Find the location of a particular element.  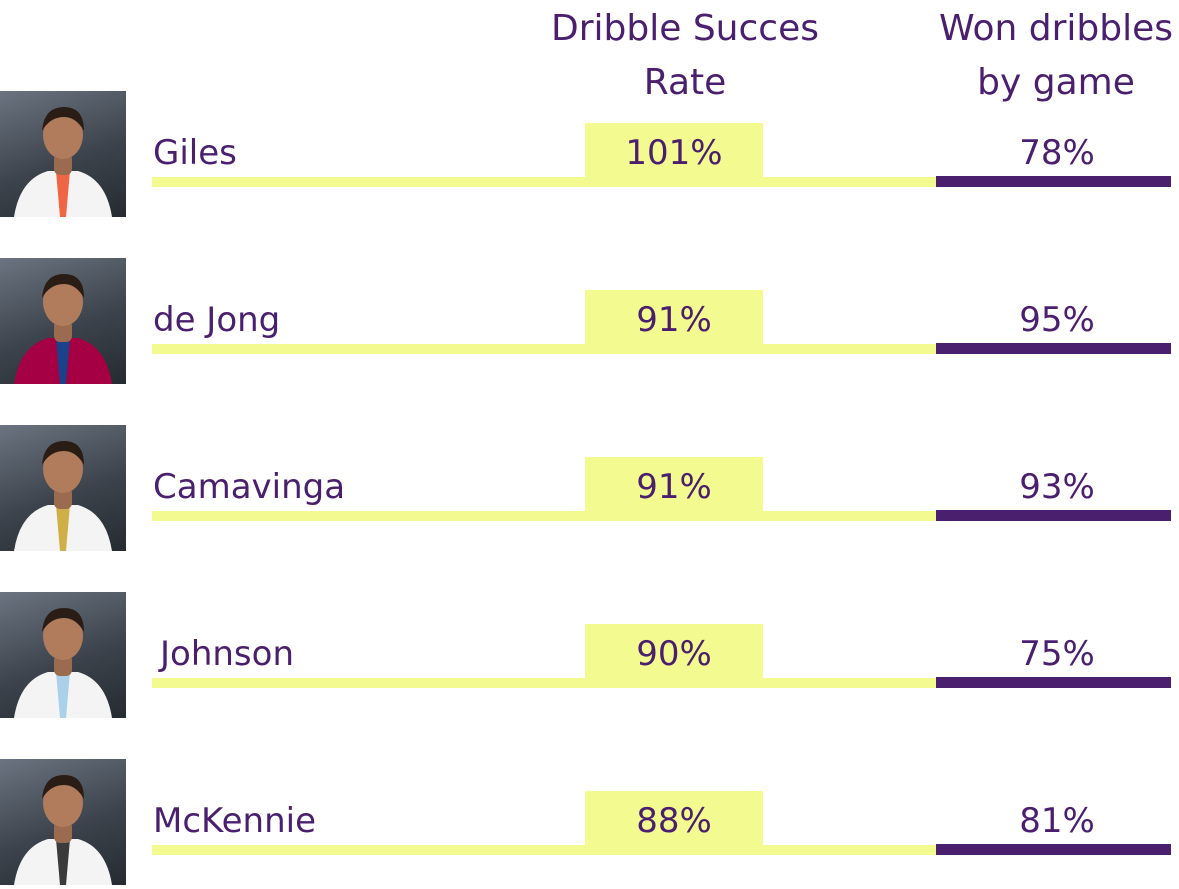

player-row: McKennie 88% 81% is located at coordinates (589, 824).